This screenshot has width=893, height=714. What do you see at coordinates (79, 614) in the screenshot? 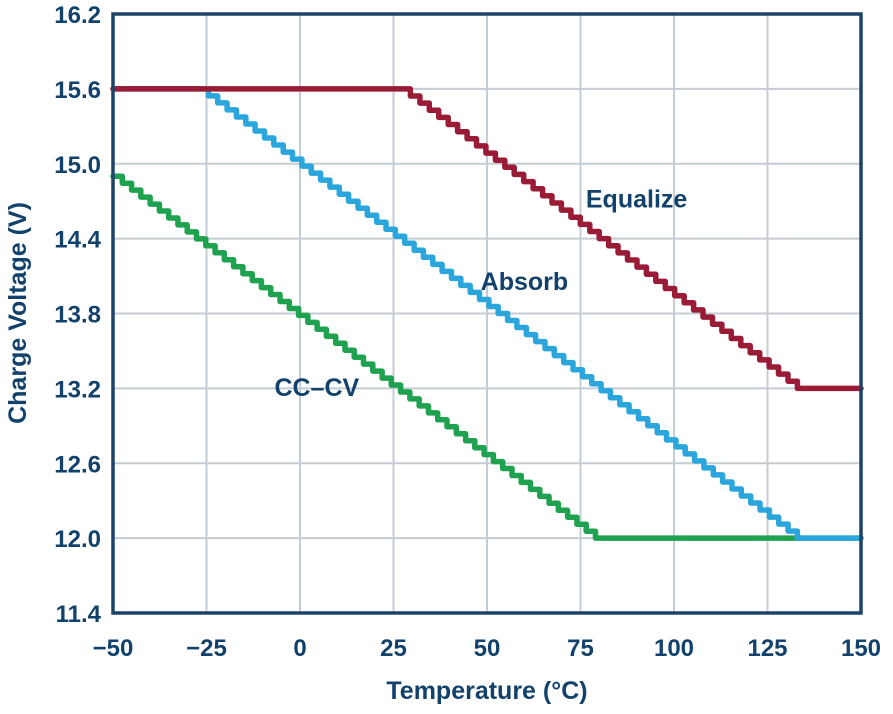
I see `y-tick-label: 11.4` at bounding box center [79, 614].